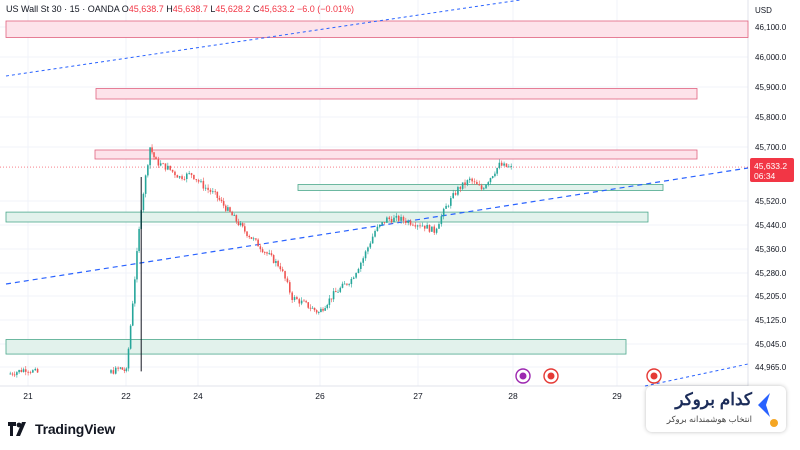  Describe the element at coordinates (770, 166) in the screenshot. I see `last-price-label: 45,633.2` at that location.